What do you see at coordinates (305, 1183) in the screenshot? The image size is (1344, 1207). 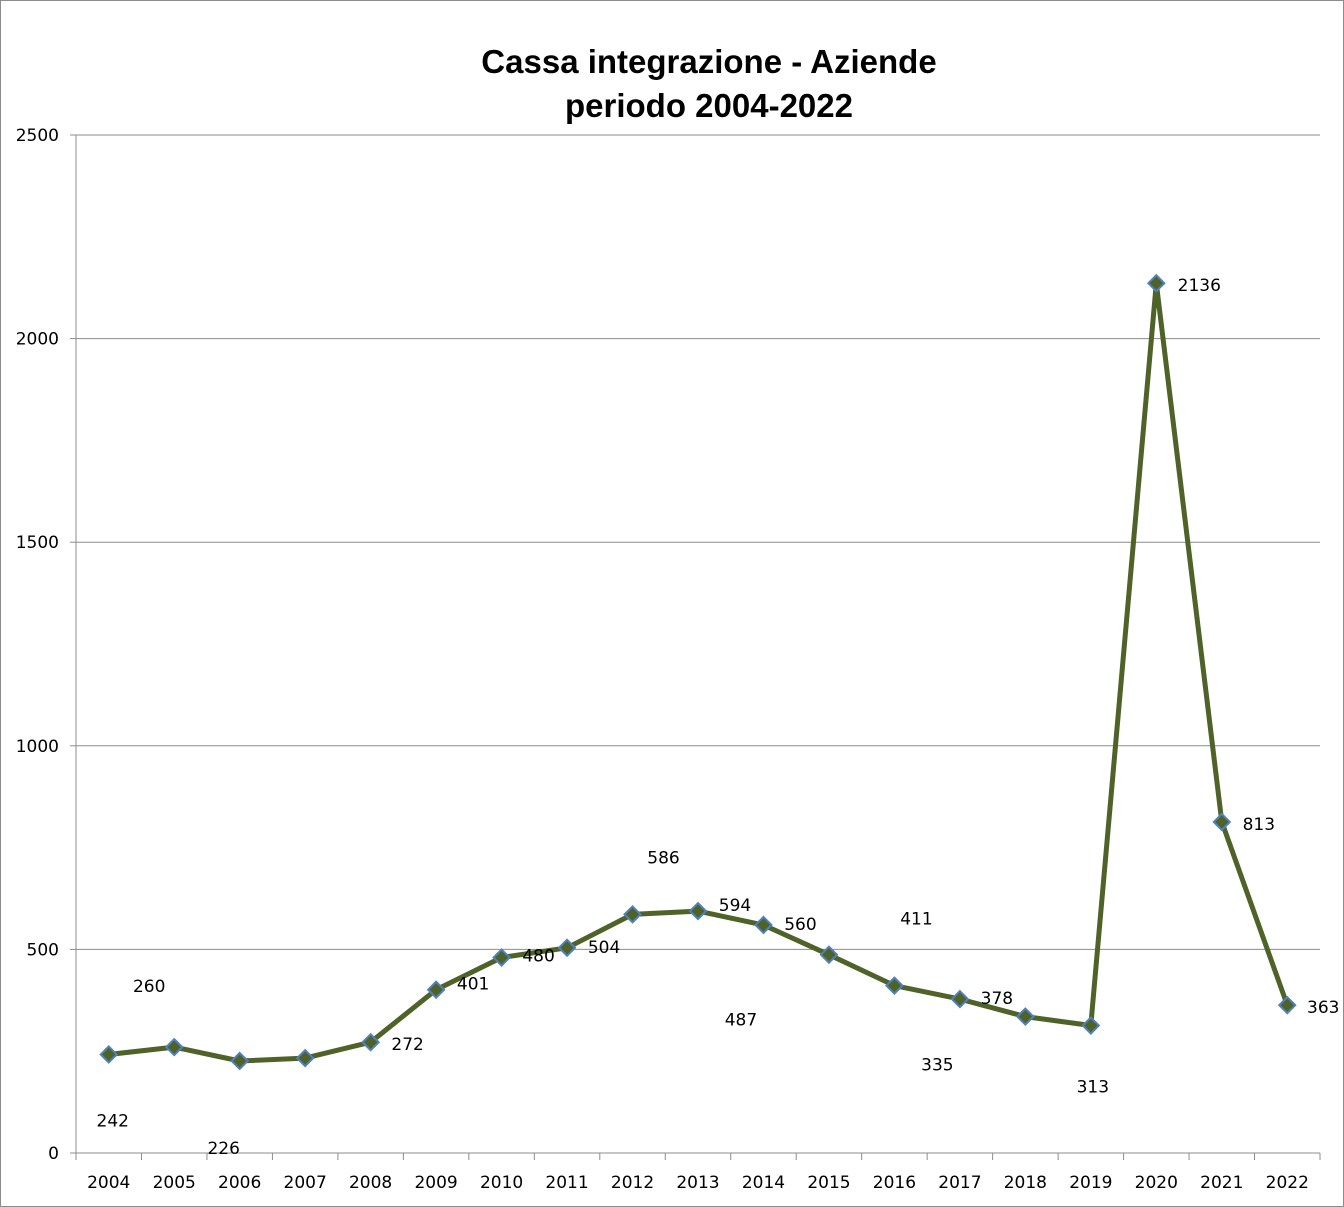 I see `x-tick-label: 2007` at bounding box center [305, 1183].